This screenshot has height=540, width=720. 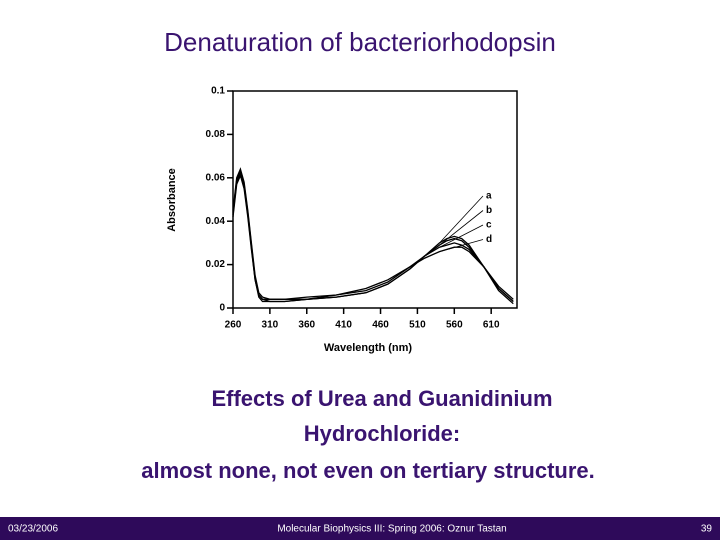 What do you see at coordinates (306, 325) in the screenshot?
I see `x-tick-label: 360` at bounding box center [306, 325].